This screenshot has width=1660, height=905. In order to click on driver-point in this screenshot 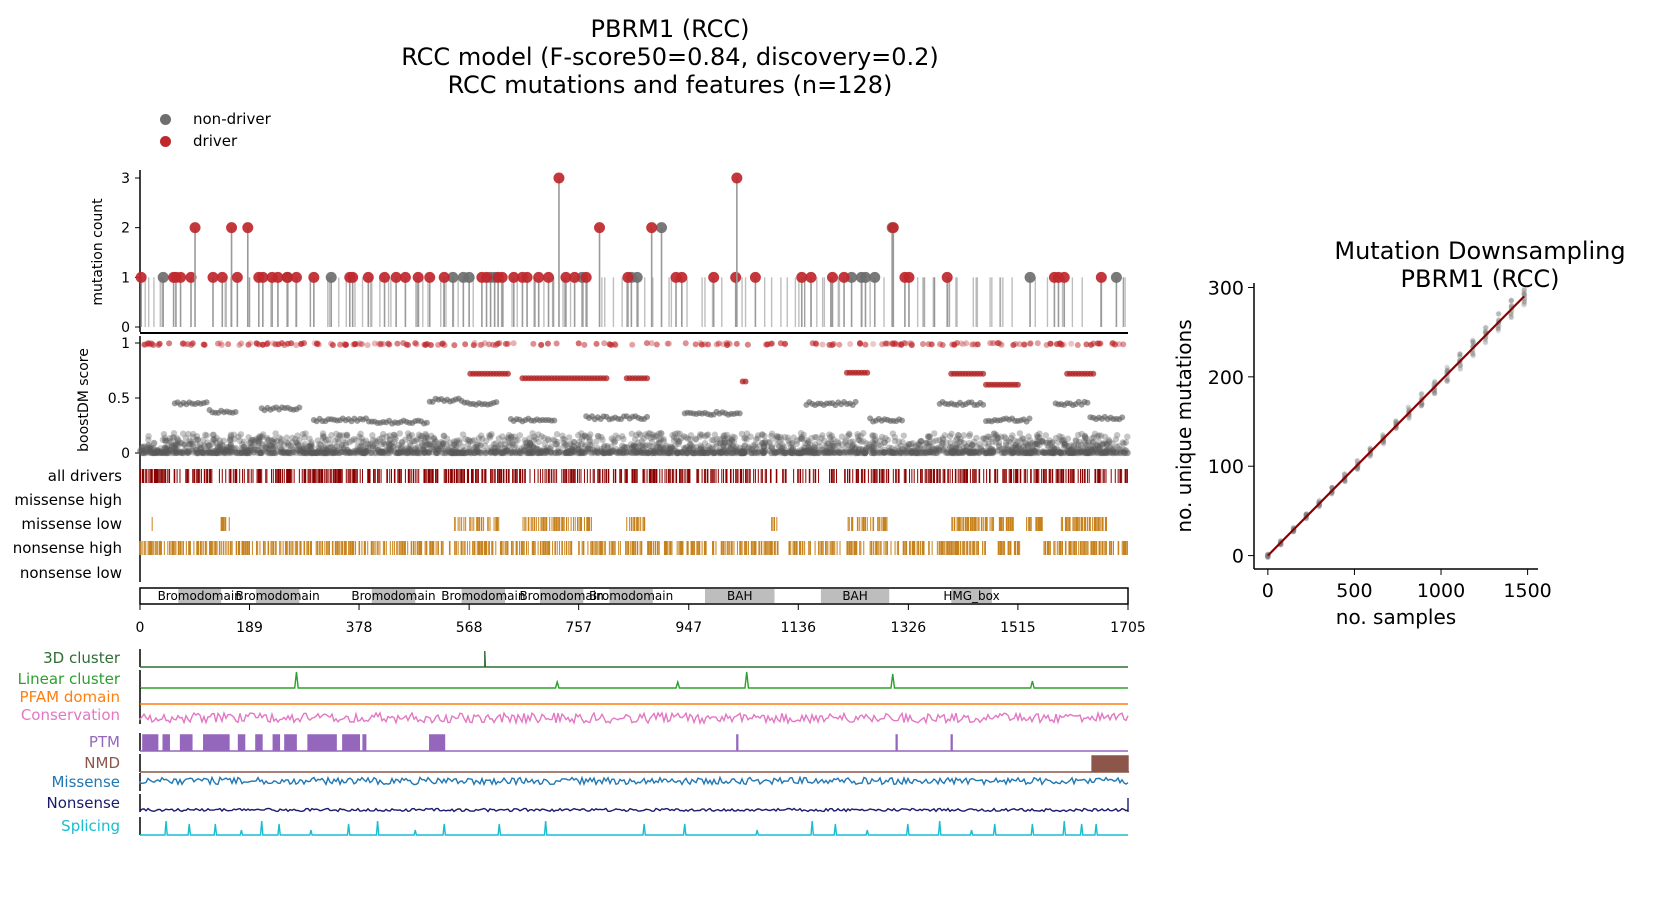, I will do `click(586, 277)`.